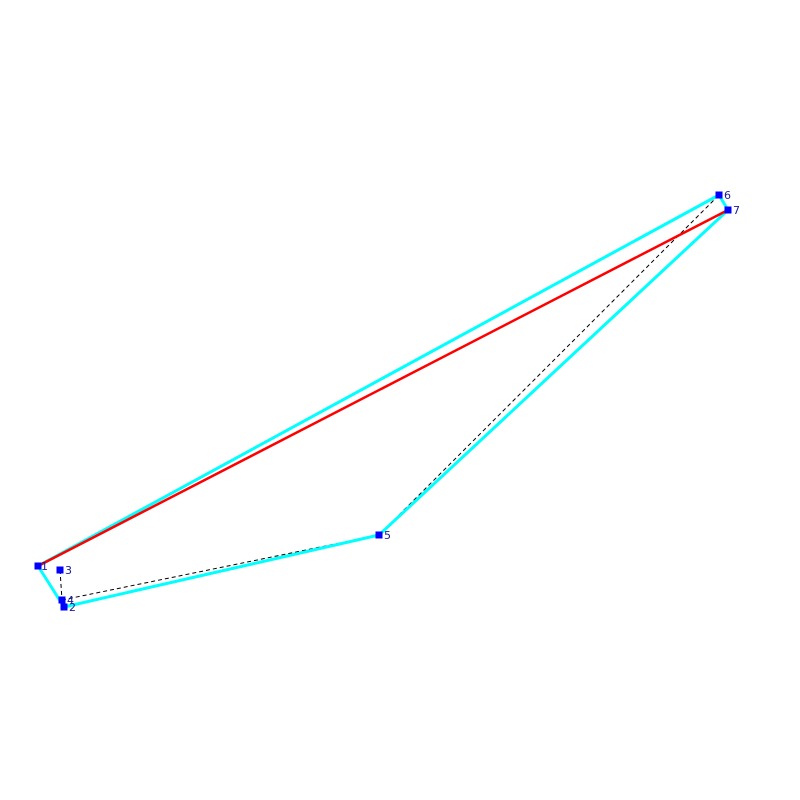 The height and width of the screenshot is (800, 800). I want to click on point-label-1: 1, so click(44, 566).